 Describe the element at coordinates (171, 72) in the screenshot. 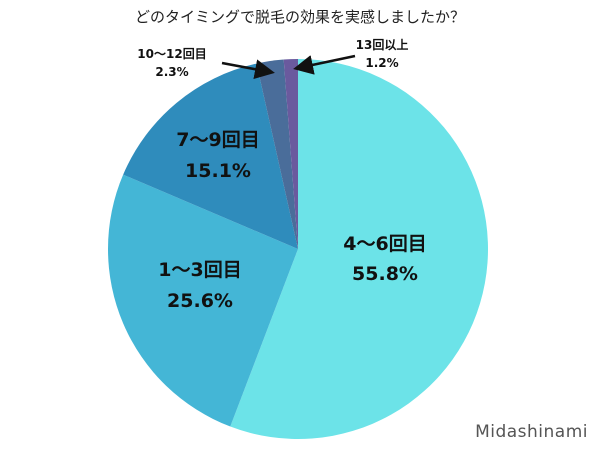

I see `callout-value-10-12: 2.3%` at that location.